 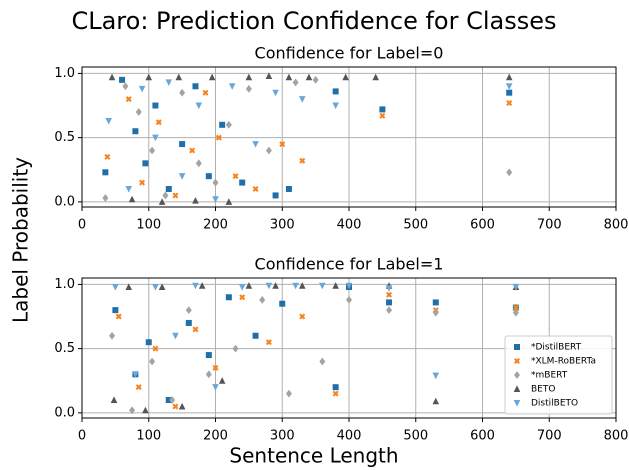 What do you see at coordinates (313, 456) in the screenshot?
I see `x-axis-label: Sentence Length` at bounding box center [313, 456].